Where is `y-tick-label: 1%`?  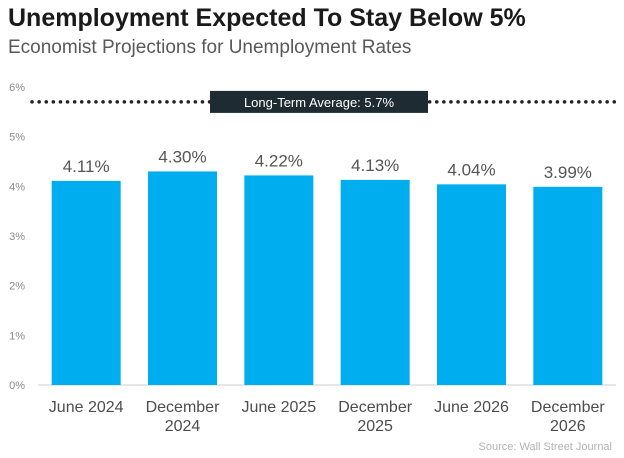
y-tick-label: 1% is located at coordinates (17, 336).